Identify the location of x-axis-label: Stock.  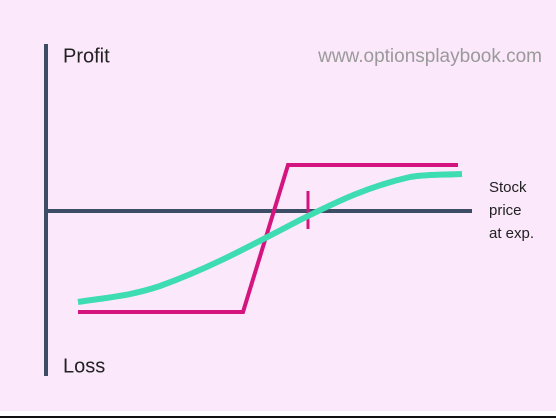
(508, 187).